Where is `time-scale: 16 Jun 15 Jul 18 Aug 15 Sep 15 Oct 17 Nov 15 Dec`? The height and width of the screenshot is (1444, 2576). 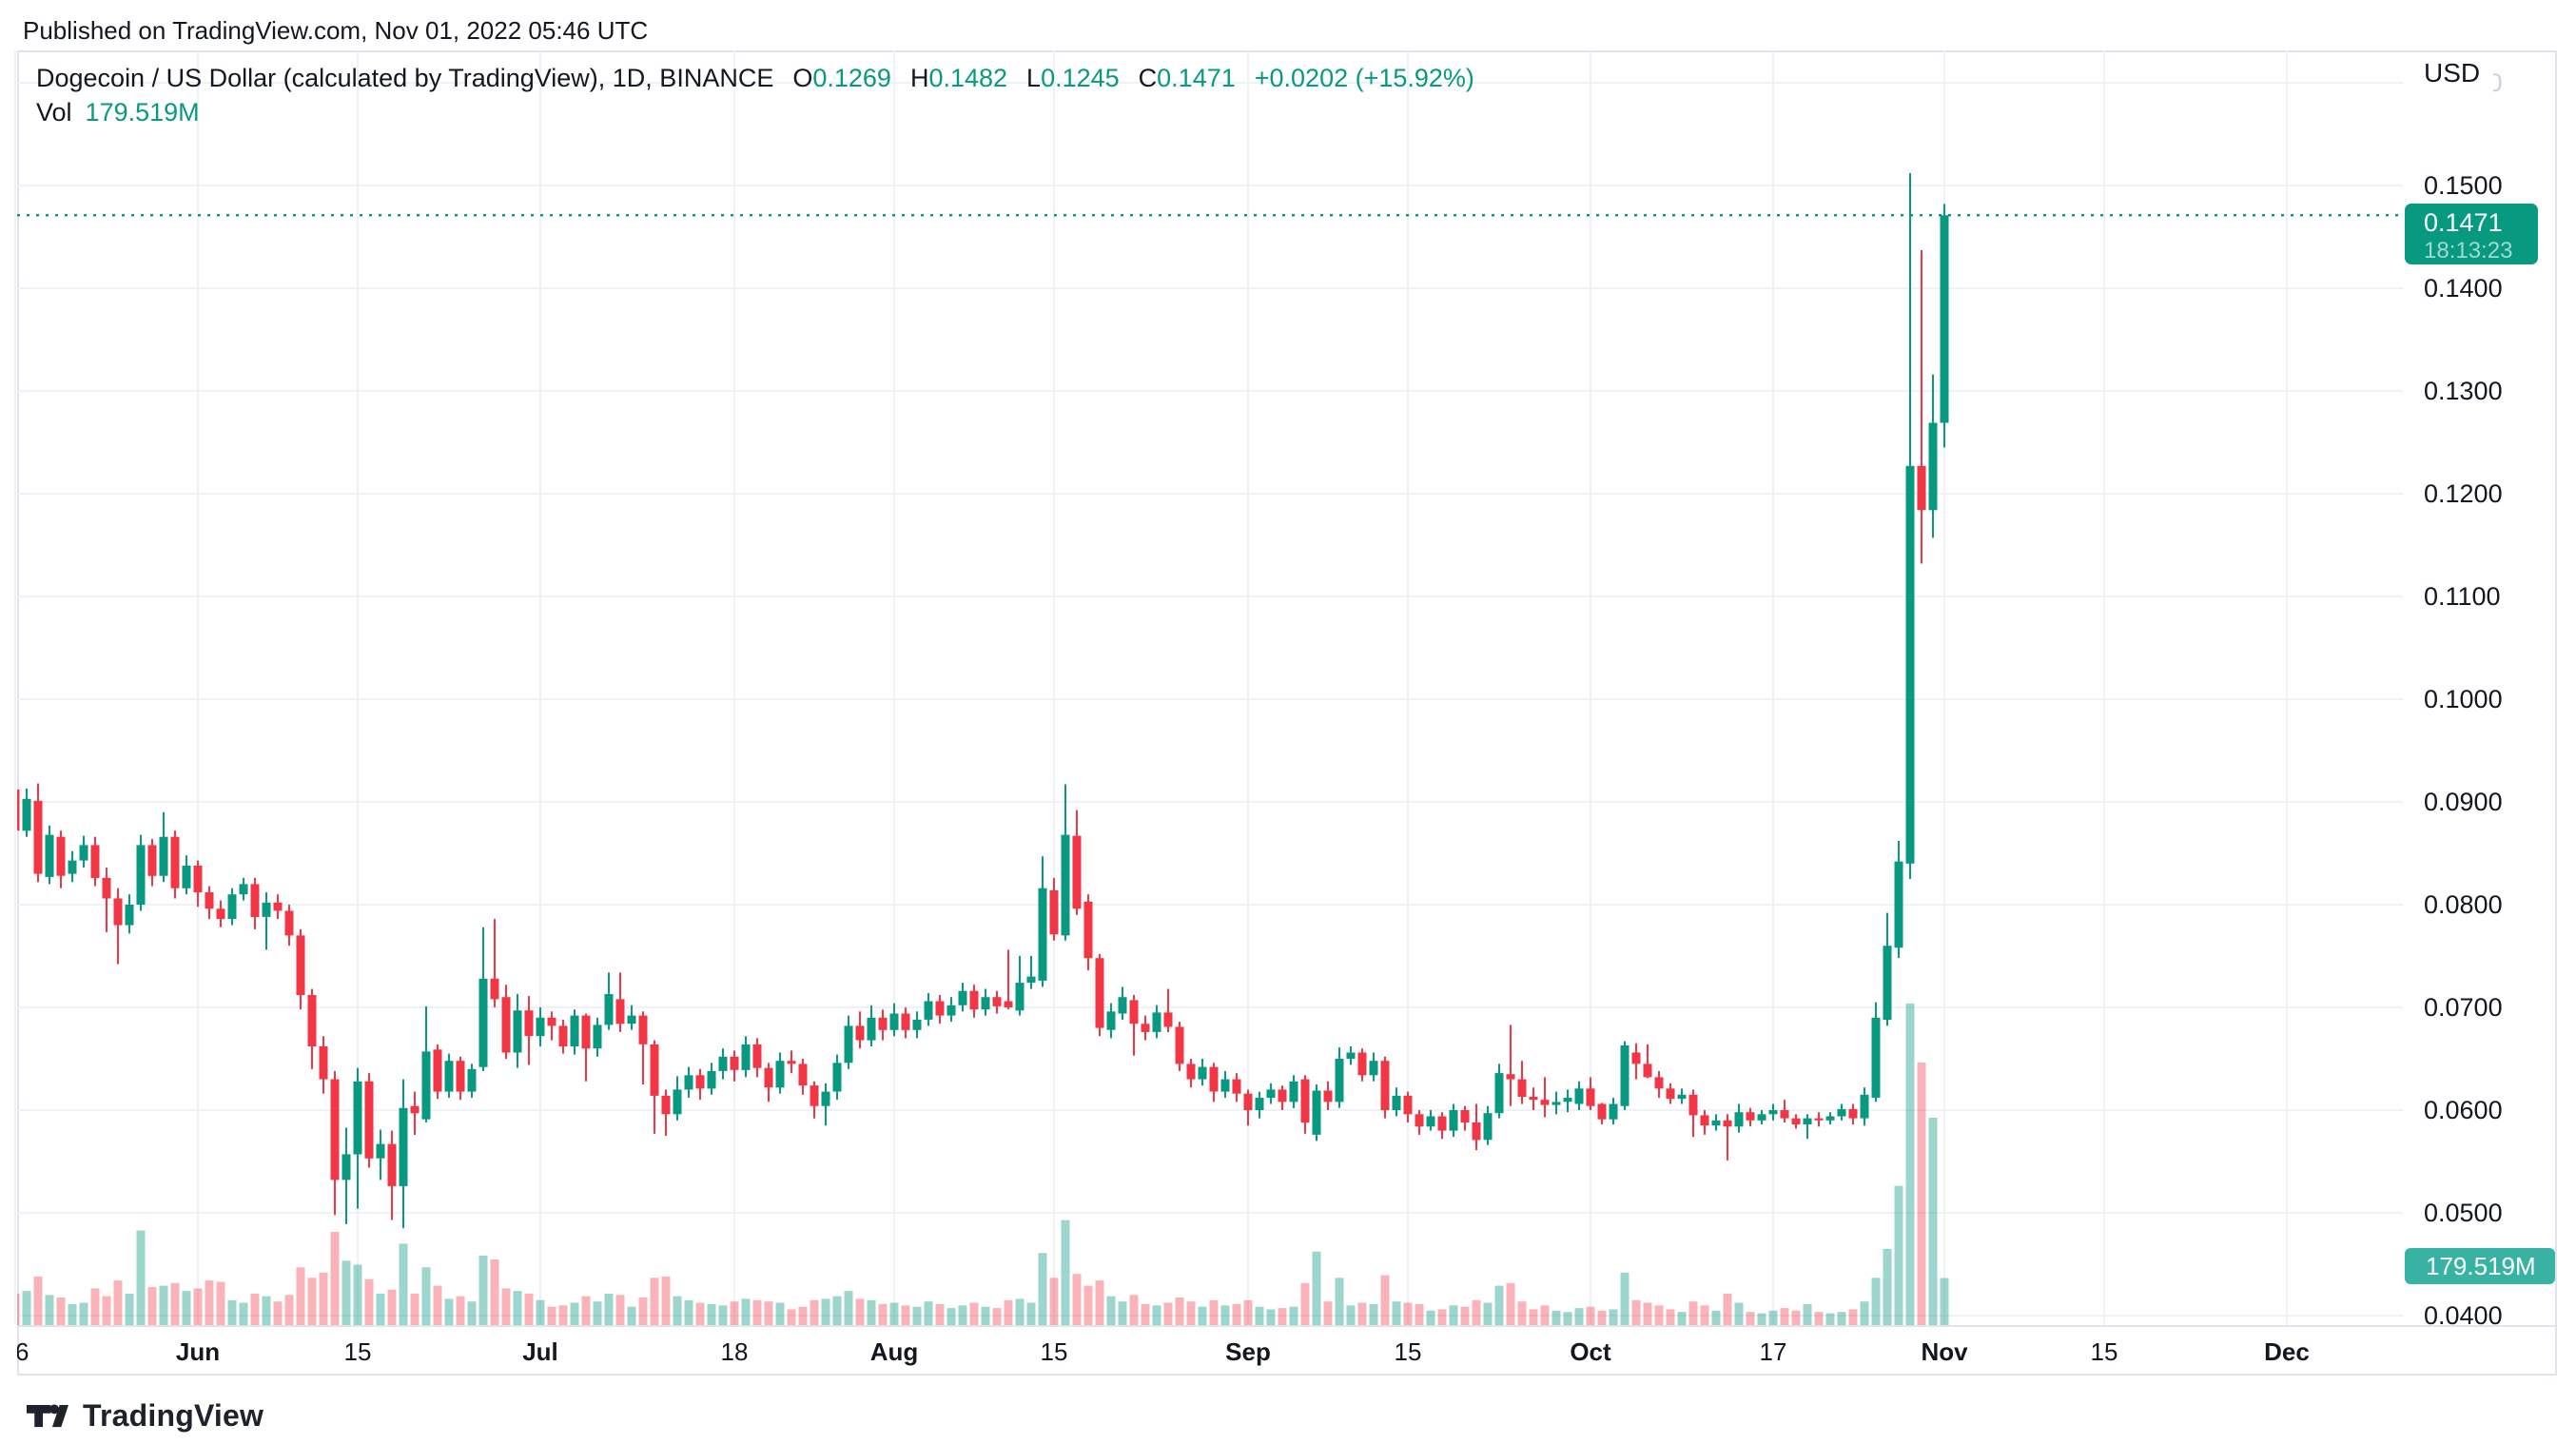 time-scale: 16 Jun 15 Jul 18 Aug 15 Sep 15 Oct 17 Nov 15 Dec is located at coordinates (1210, 1351).